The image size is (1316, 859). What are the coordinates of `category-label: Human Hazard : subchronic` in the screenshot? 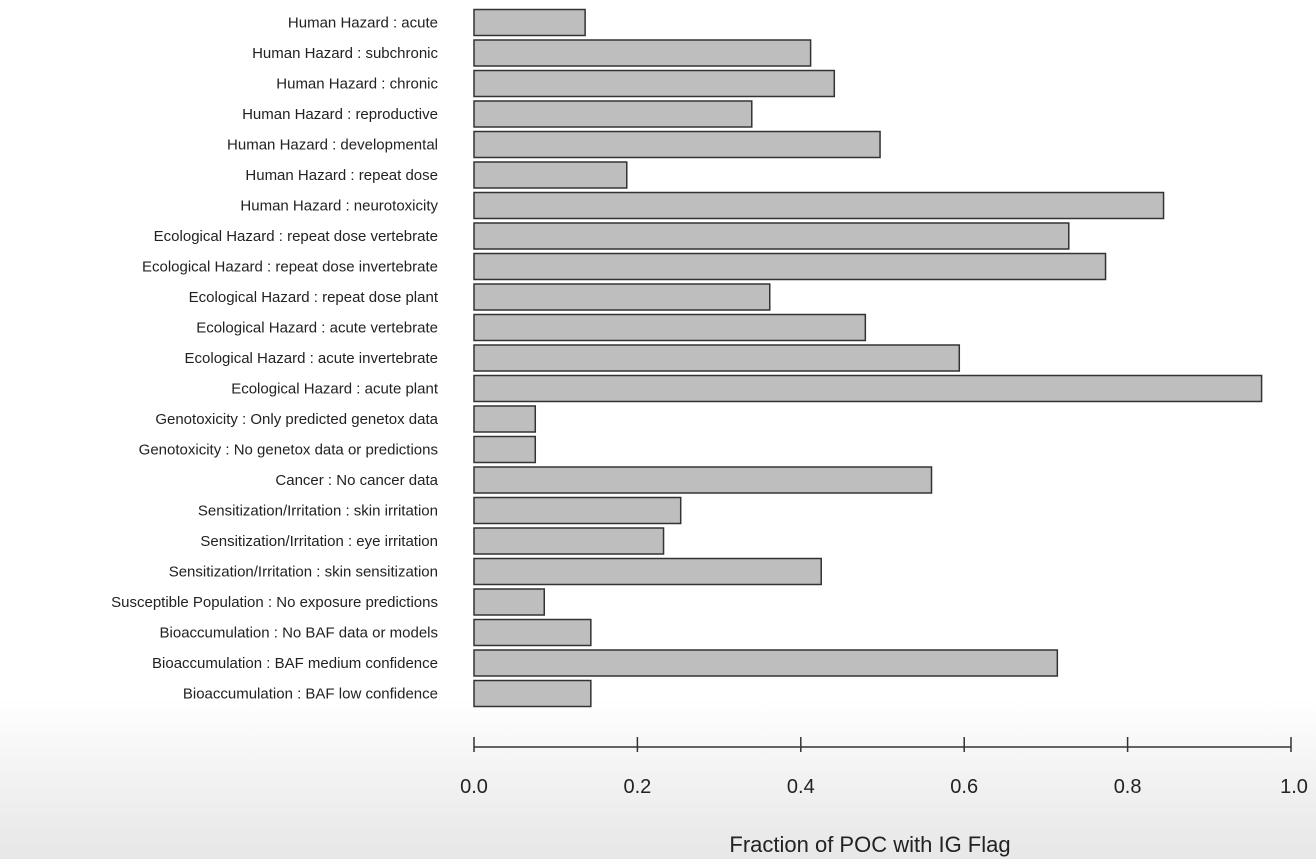 It's located at (345, 53).